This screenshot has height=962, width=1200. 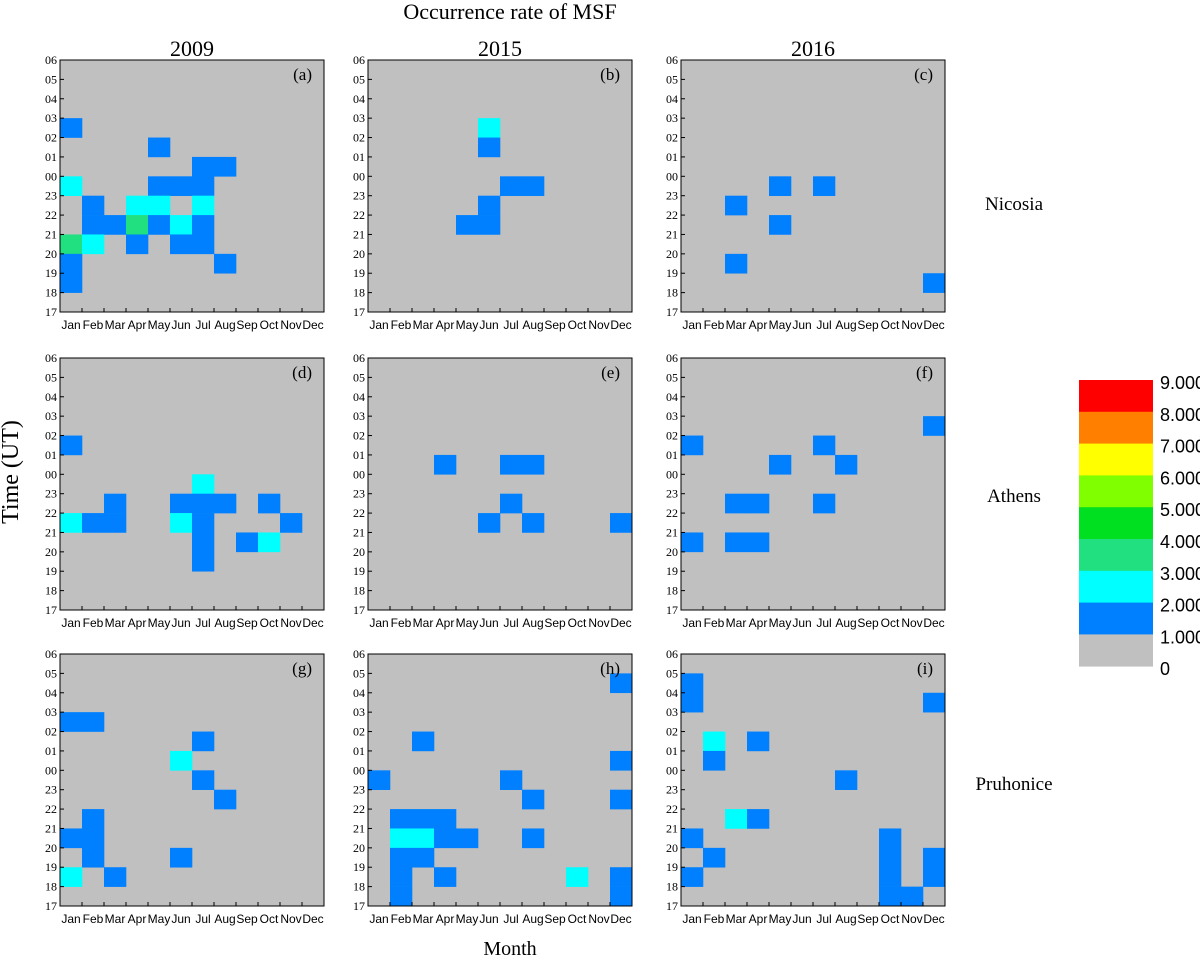 What do you see at coordinates (610, 74) in the screenshot?
I see `panel-label: (b)` at bounding box center [610, 74].